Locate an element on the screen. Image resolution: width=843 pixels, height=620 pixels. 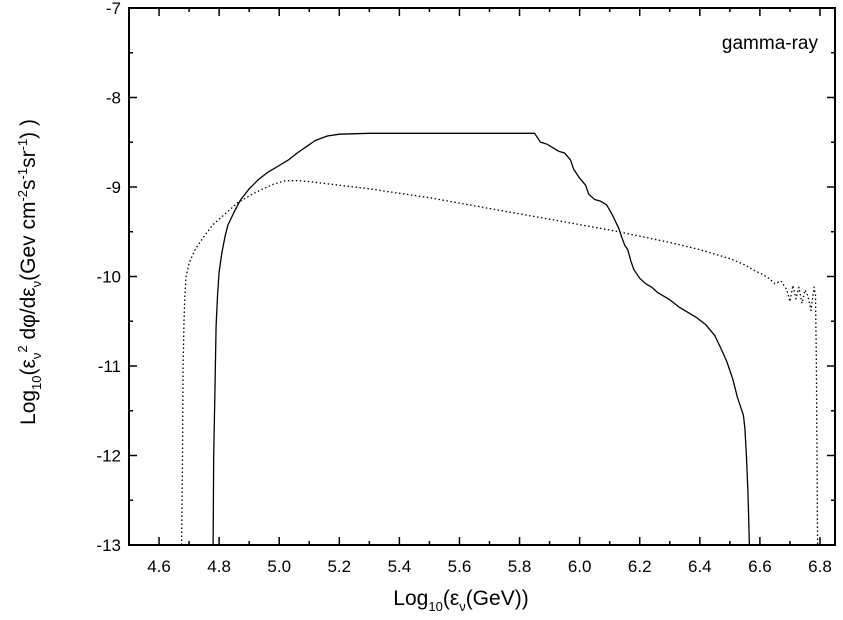
x-axis-title: Log10(εν(GeV)) is located at coordinates (460, 600).